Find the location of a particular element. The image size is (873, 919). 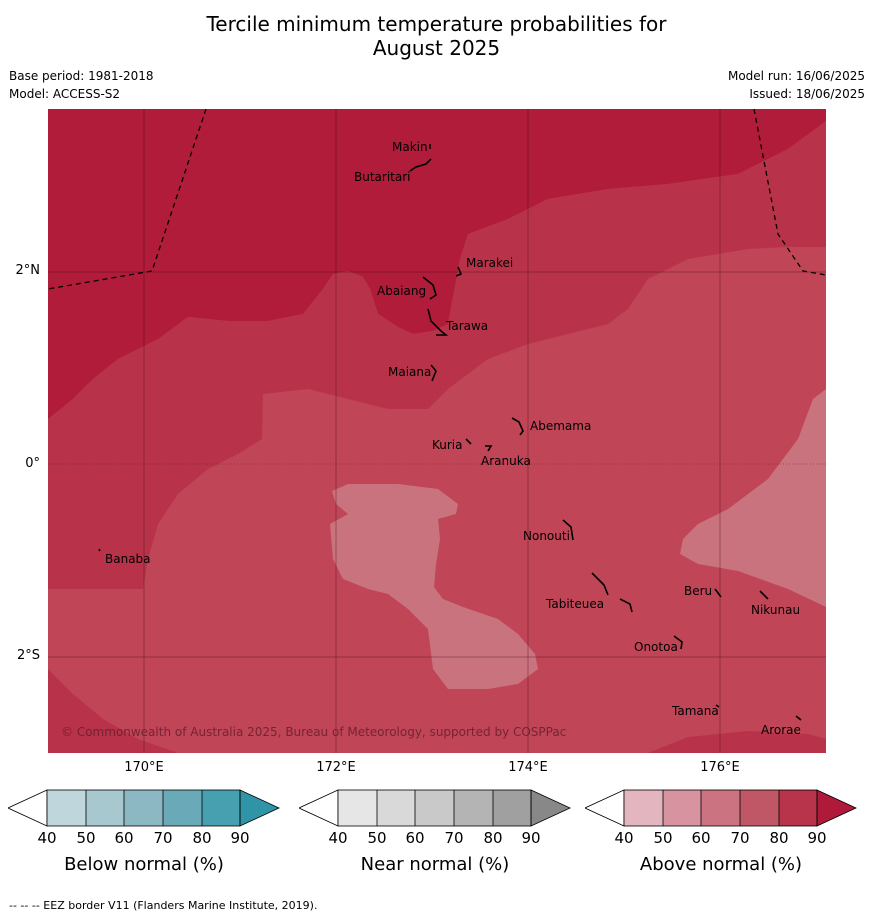

lon-label-170e: 170°E is located at coordinates (144, 767).